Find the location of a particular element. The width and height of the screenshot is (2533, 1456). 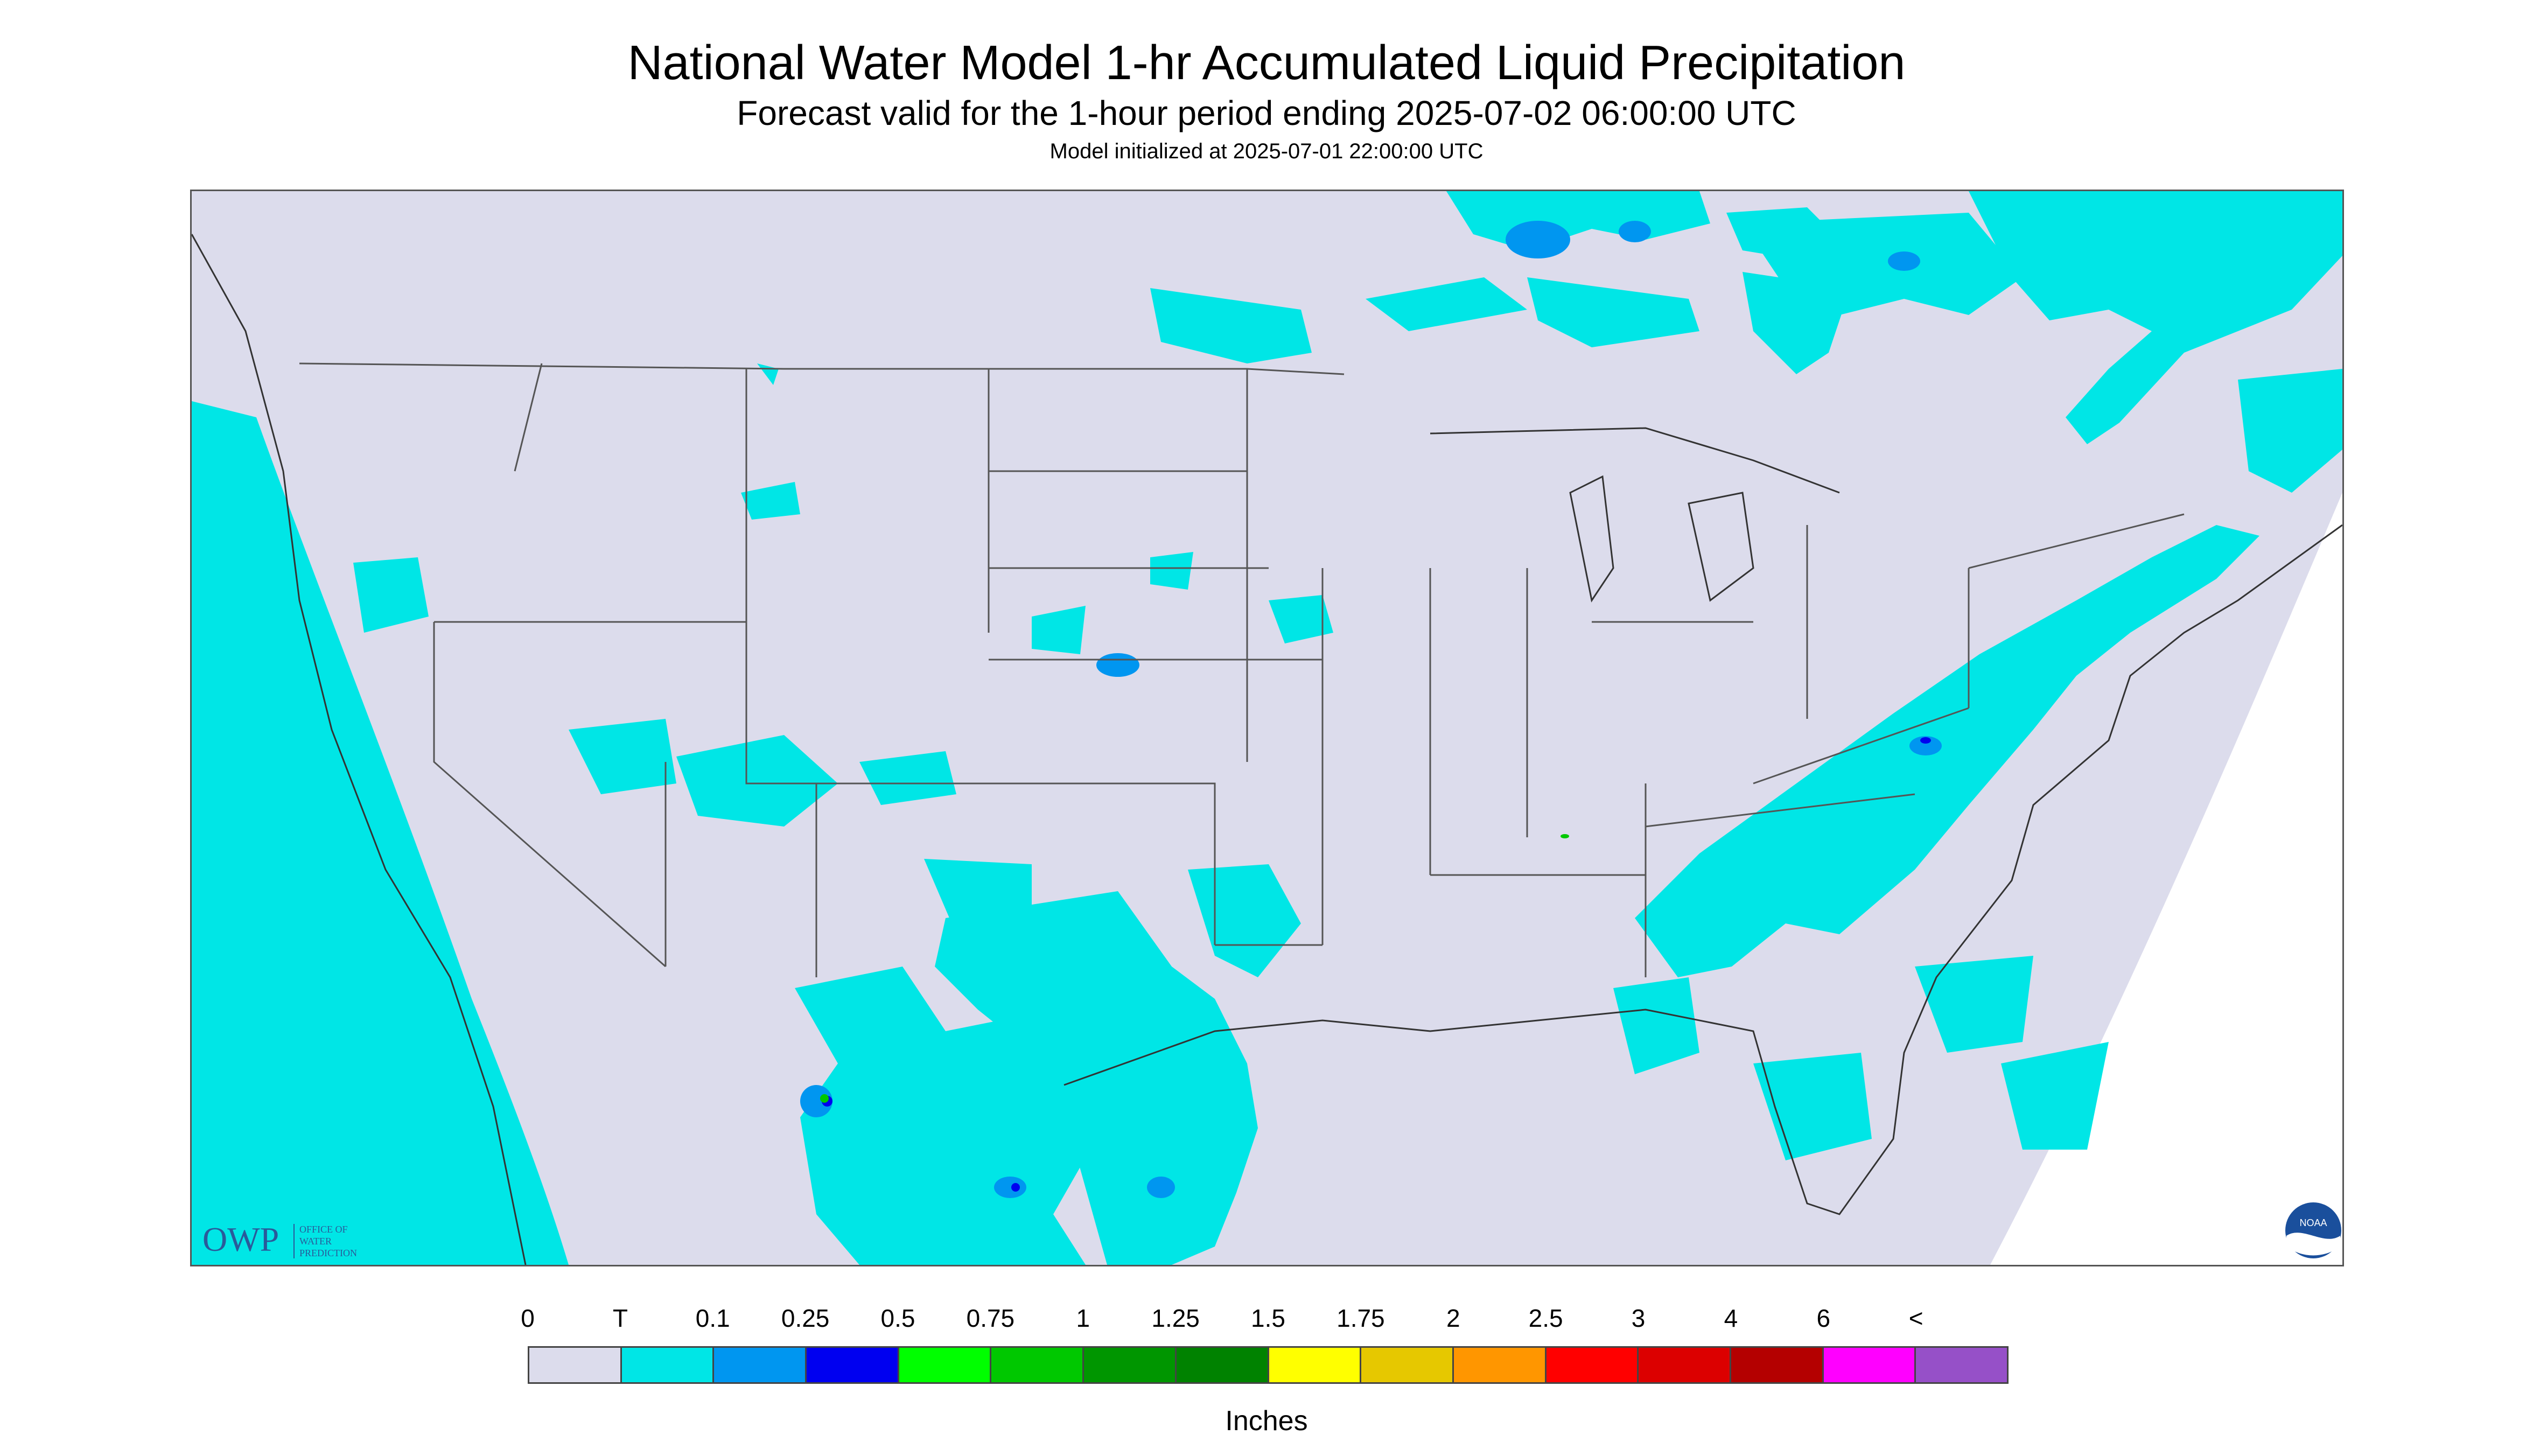

precip-color-legend is located at coordinates (1268, 1365).